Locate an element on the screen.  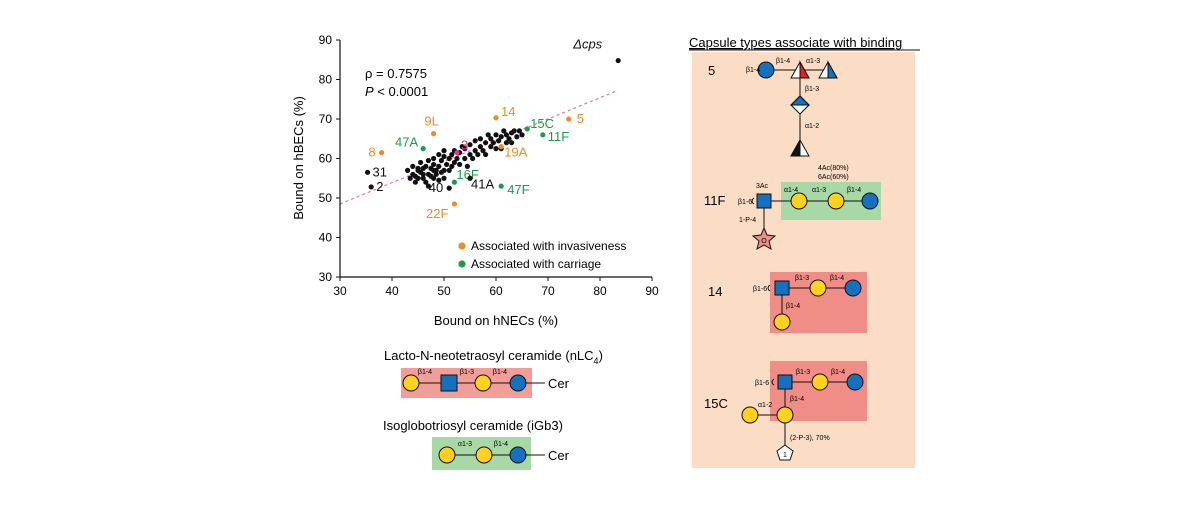
s14-link-2: β1-3 is located at coordinates (802, 278).